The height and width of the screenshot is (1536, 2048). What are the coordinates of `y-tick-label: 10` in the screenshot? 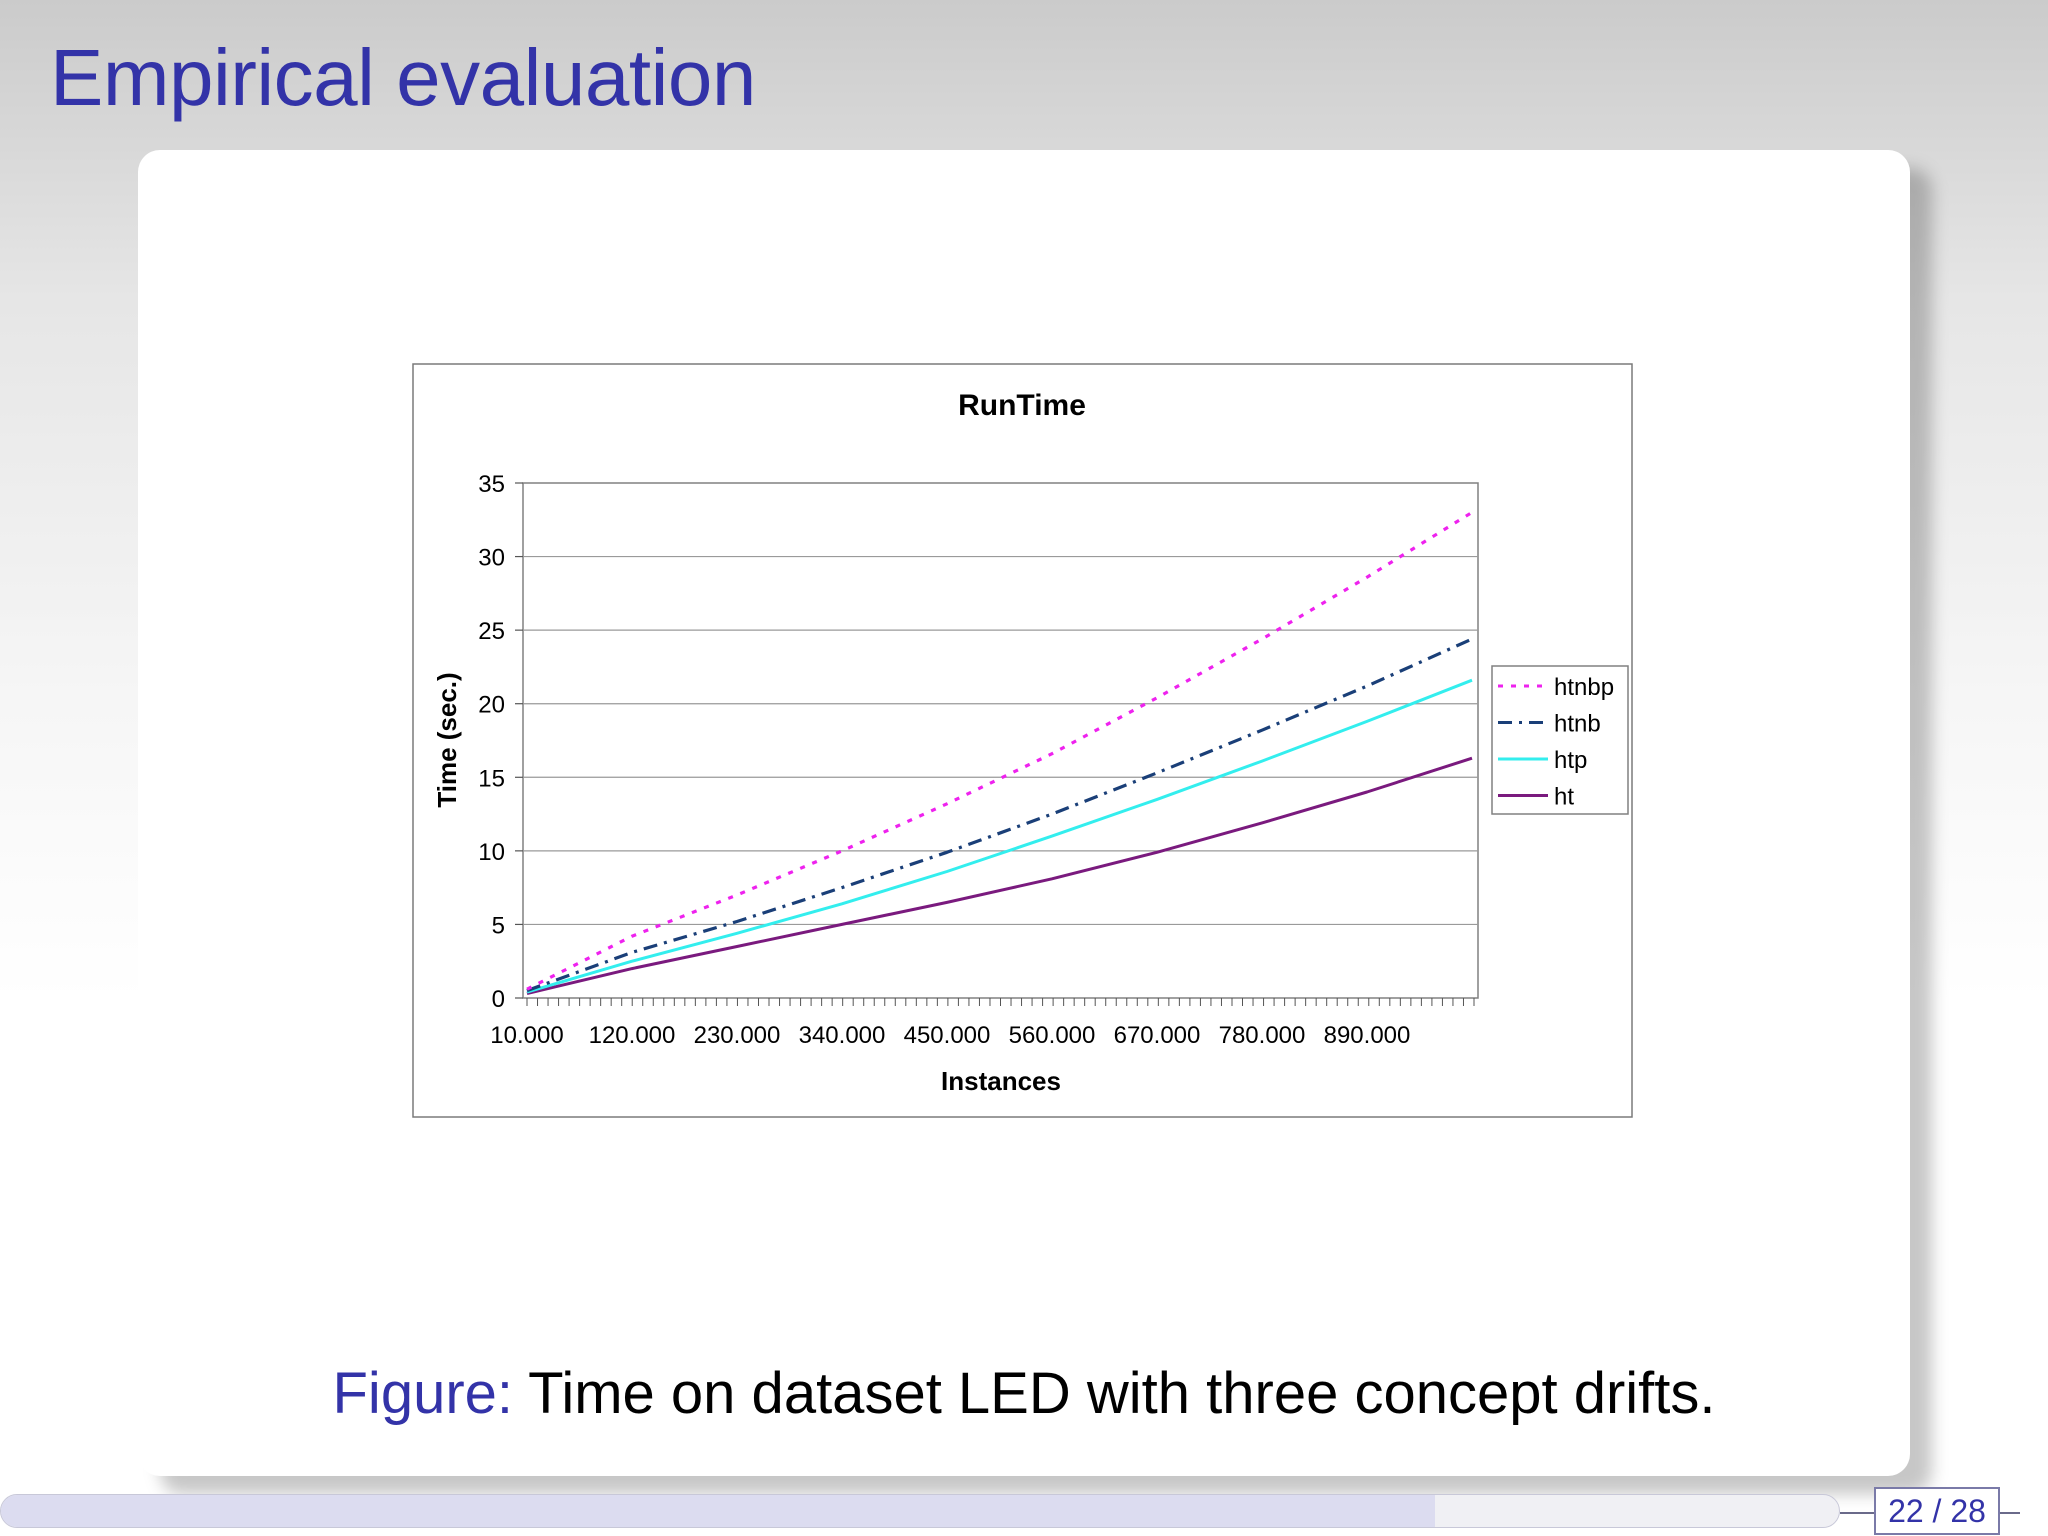 It's located at (491, 852).